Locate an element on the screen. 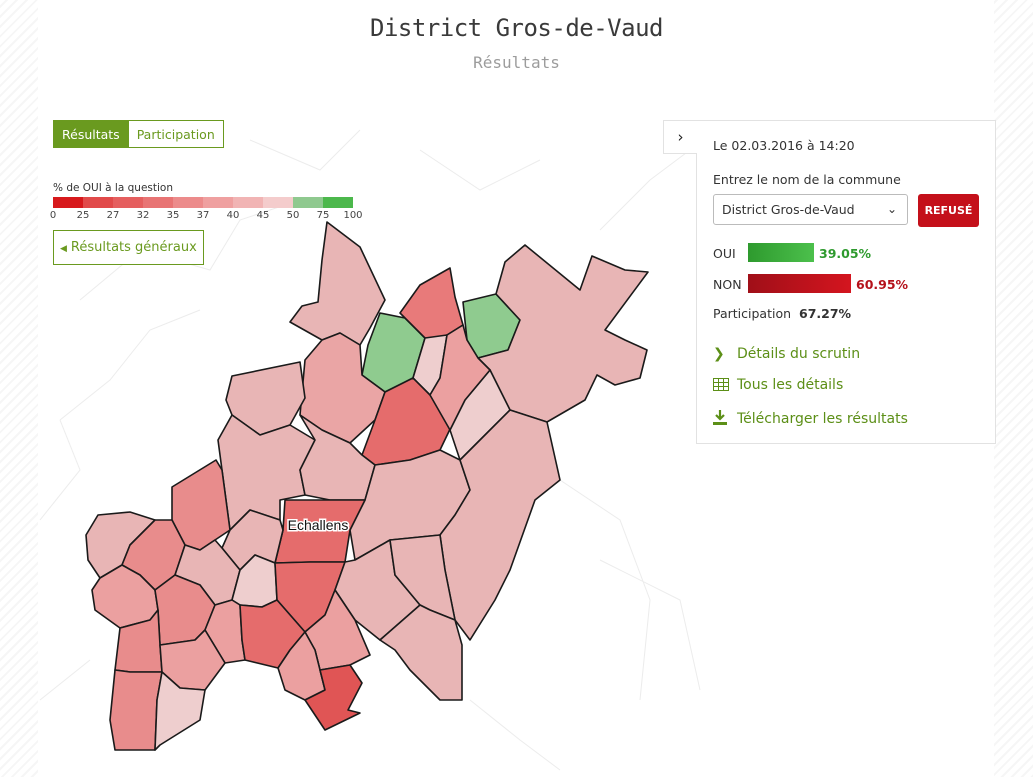  panel-collapse-button: › is located at coordinates (680, 137).